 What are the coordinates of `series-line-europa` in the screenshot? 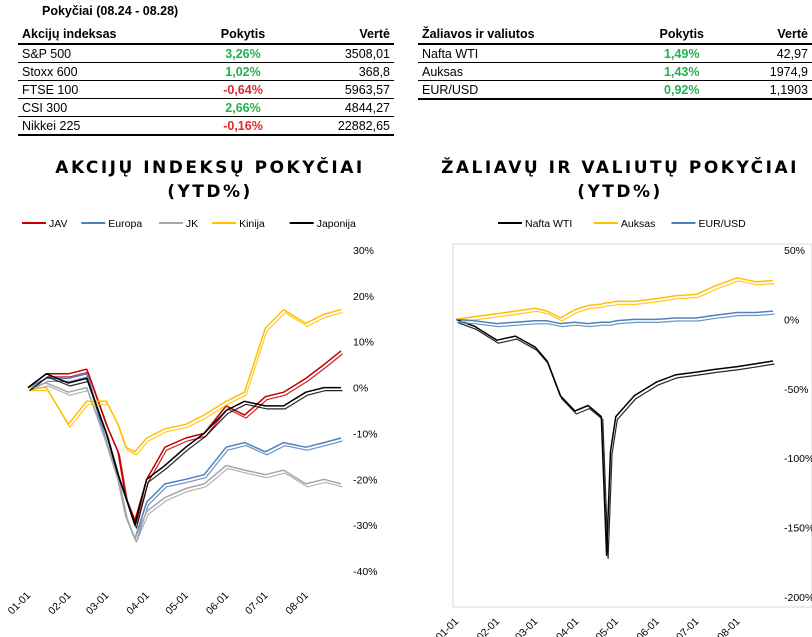 It's located at (184, 456).